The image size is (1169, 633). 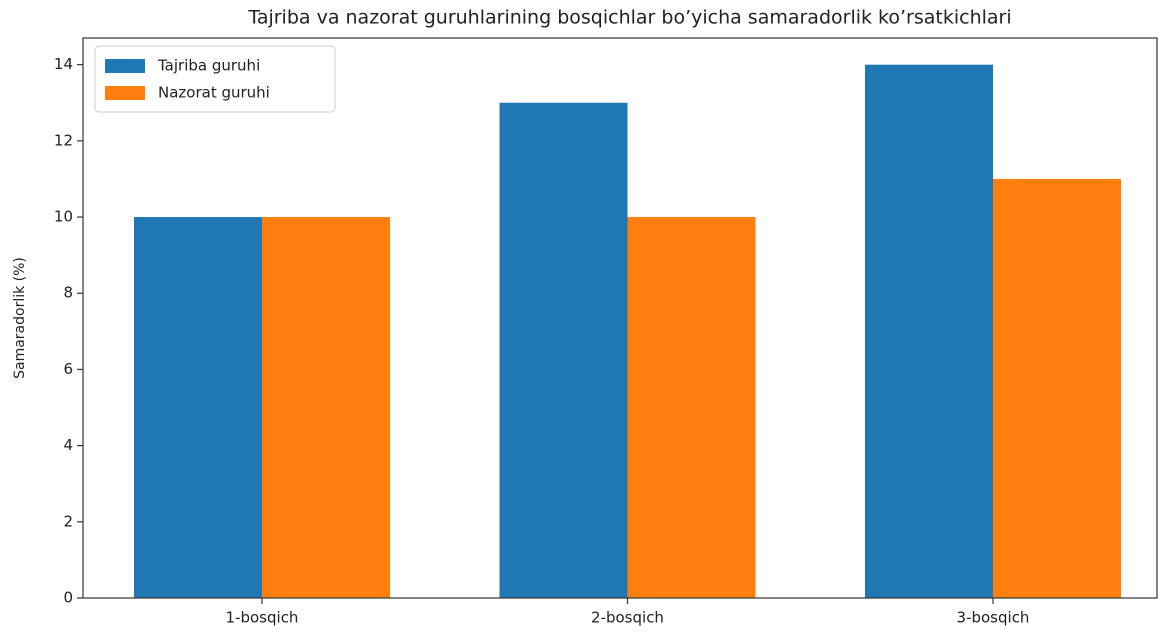 What do you see at coordinates (68, 598) in the screenshot?
I see `y-tick-label: 0` at bounding box center [68, 598].